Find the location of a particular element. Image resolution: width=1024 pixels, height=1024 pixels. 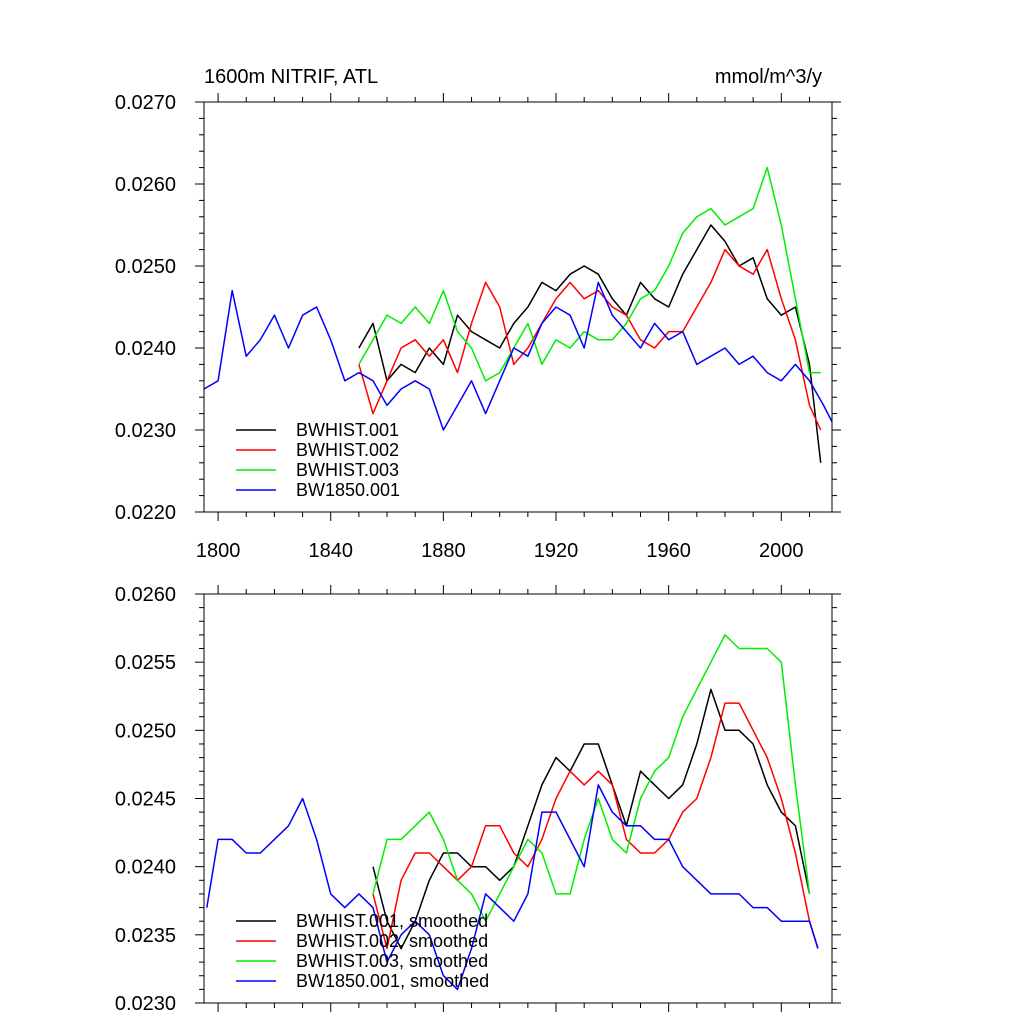

y-tick-label: 0.0270 is located at coordinates (145, 103).